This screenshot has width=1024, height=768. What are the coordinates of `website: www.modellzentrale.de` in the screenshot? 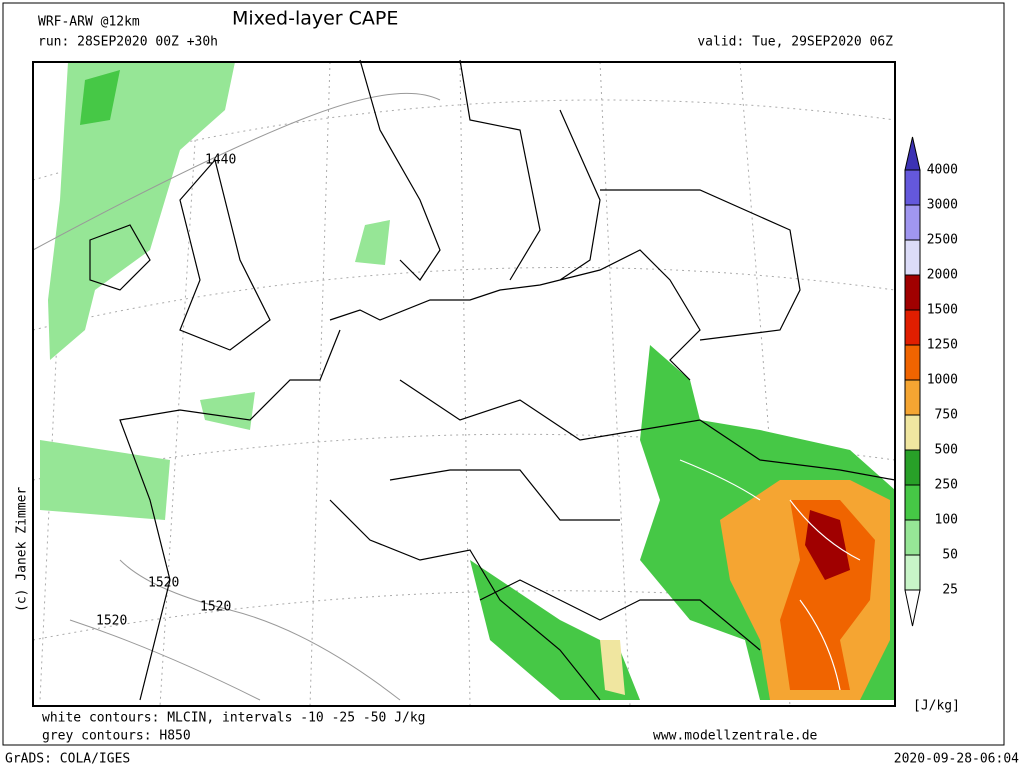 It's located at (735, 736).